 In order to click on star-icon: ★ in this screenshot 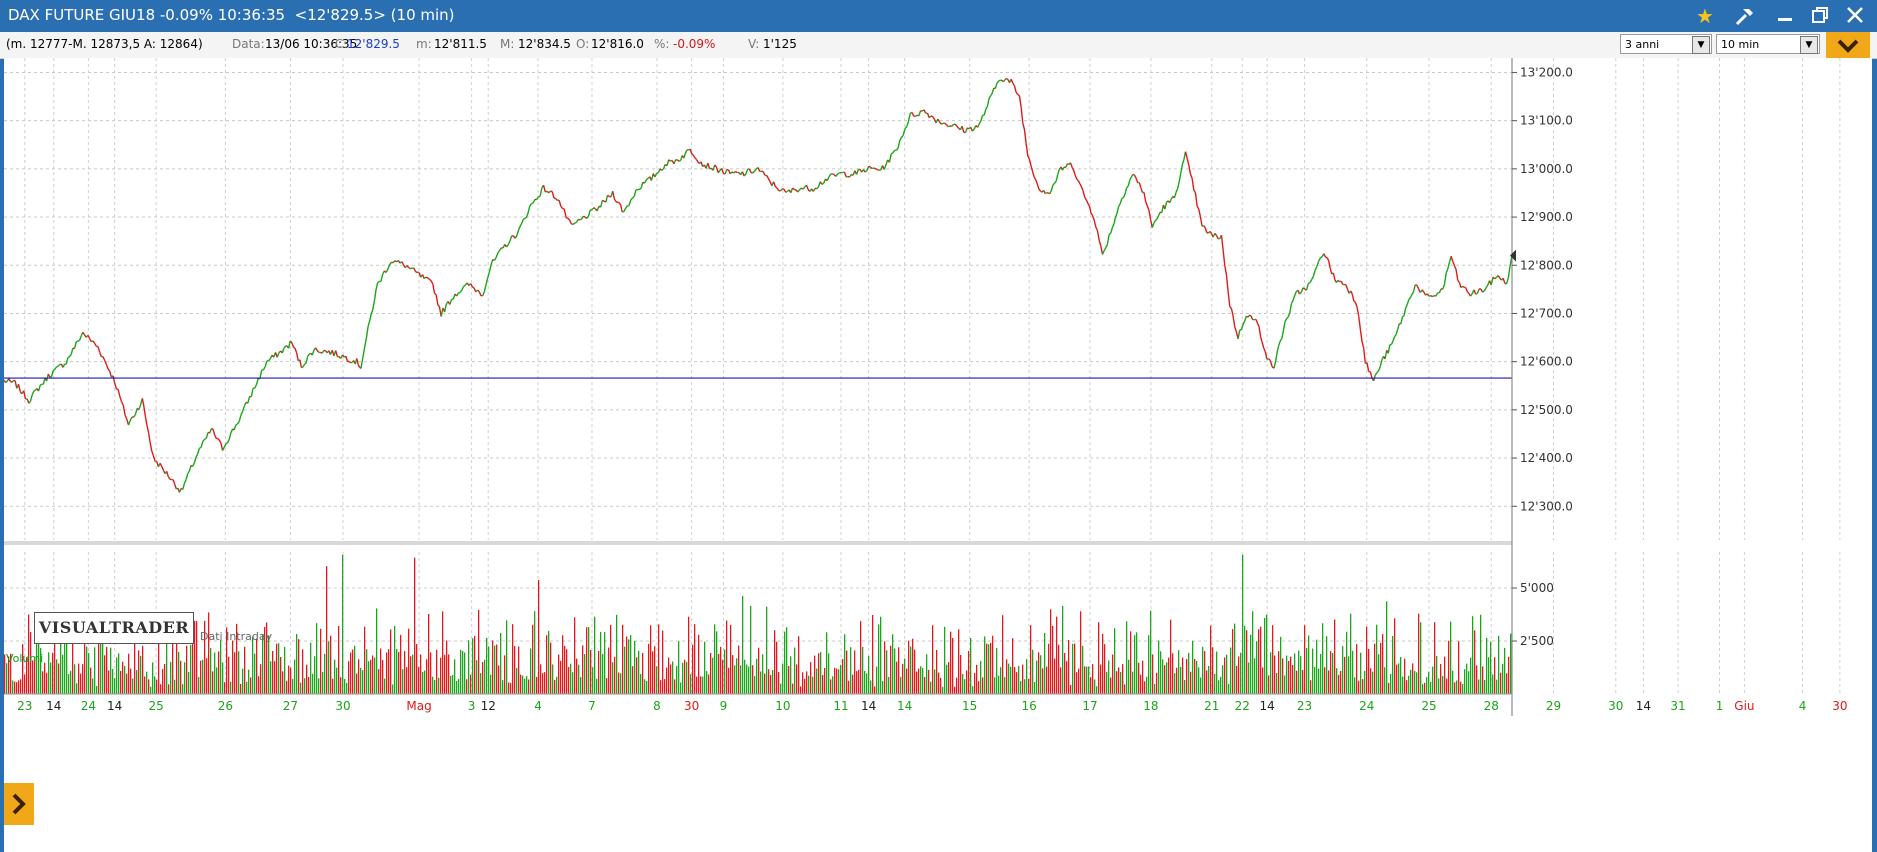, I will do `click(1705, 16)`.